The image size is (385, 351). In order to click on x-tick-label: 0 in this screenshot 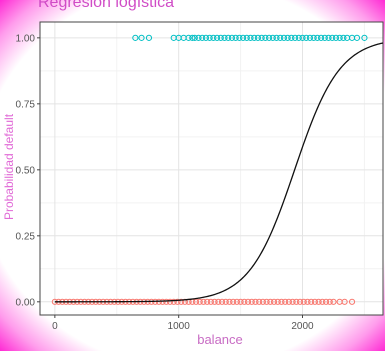, I will do `click(55, 326)`.